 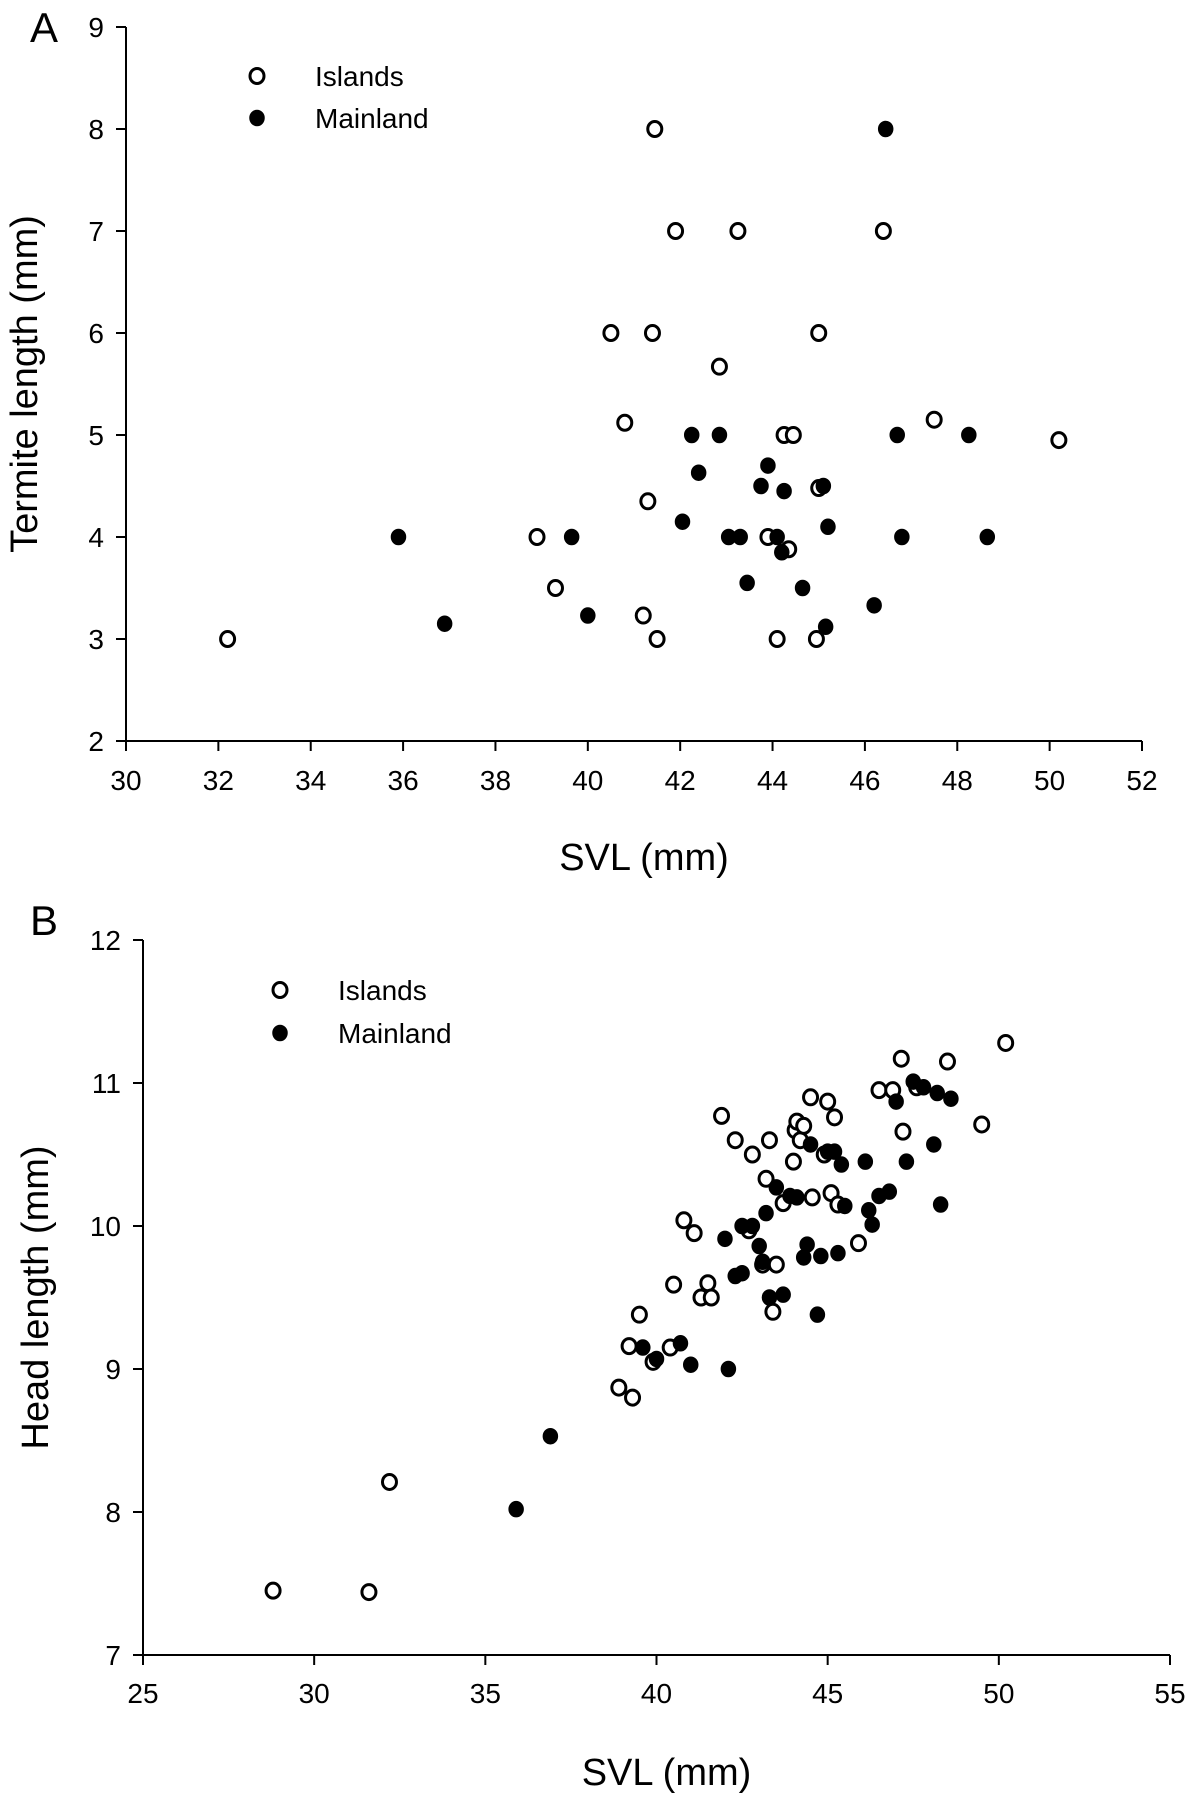 I want to click on panel-label: A, so click(x=44, y=27).